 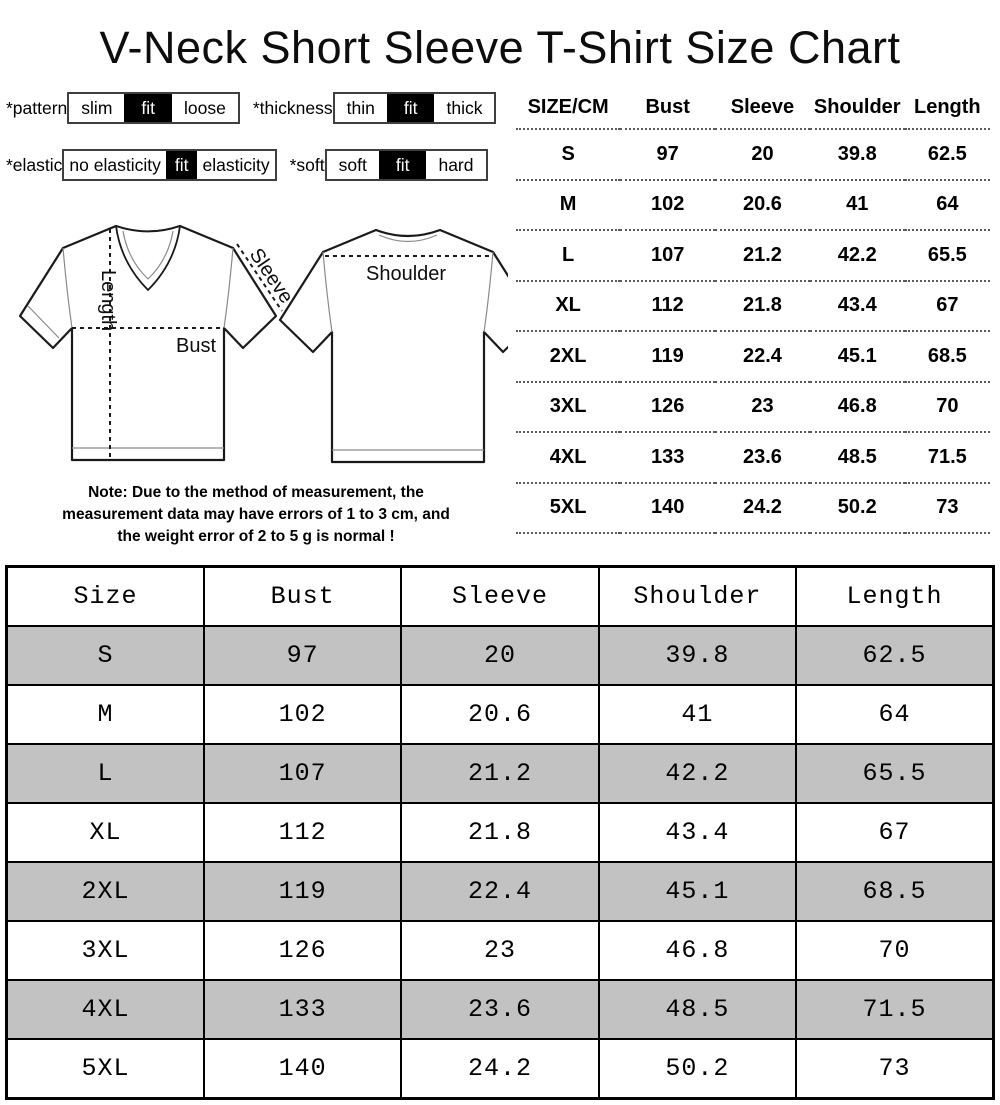 I want to click on attr-elastic-options: no elasticity fit elasticity, so click(x=169, y=165).